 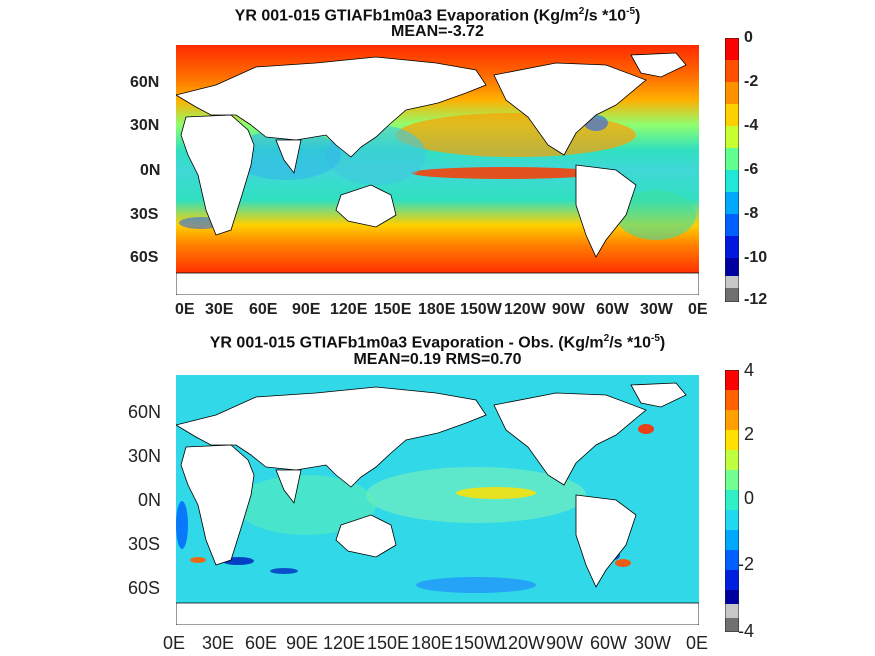 What do you see at coordinates (150, 500) in the screenshot?
I see `bottom-ytick-0n: 0N` at bounding box center [150, 500].